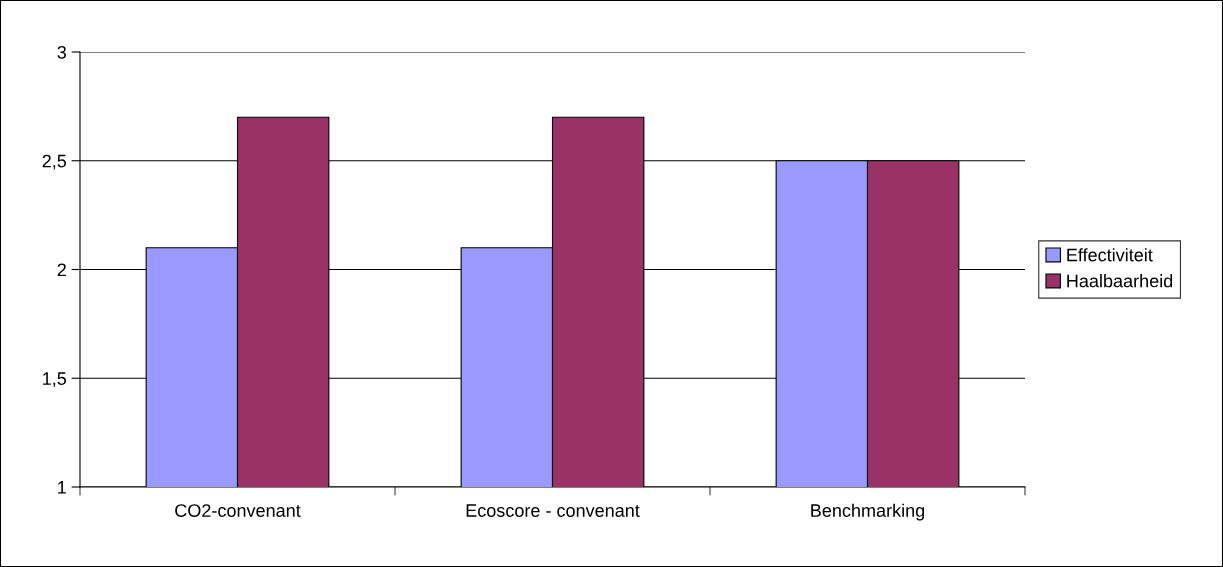 The image size is (1223, 567). What do you see at coordinates (62, 52) in the screenshot?
I see `y-tick-label: 3` at bounding box center [62, 52].